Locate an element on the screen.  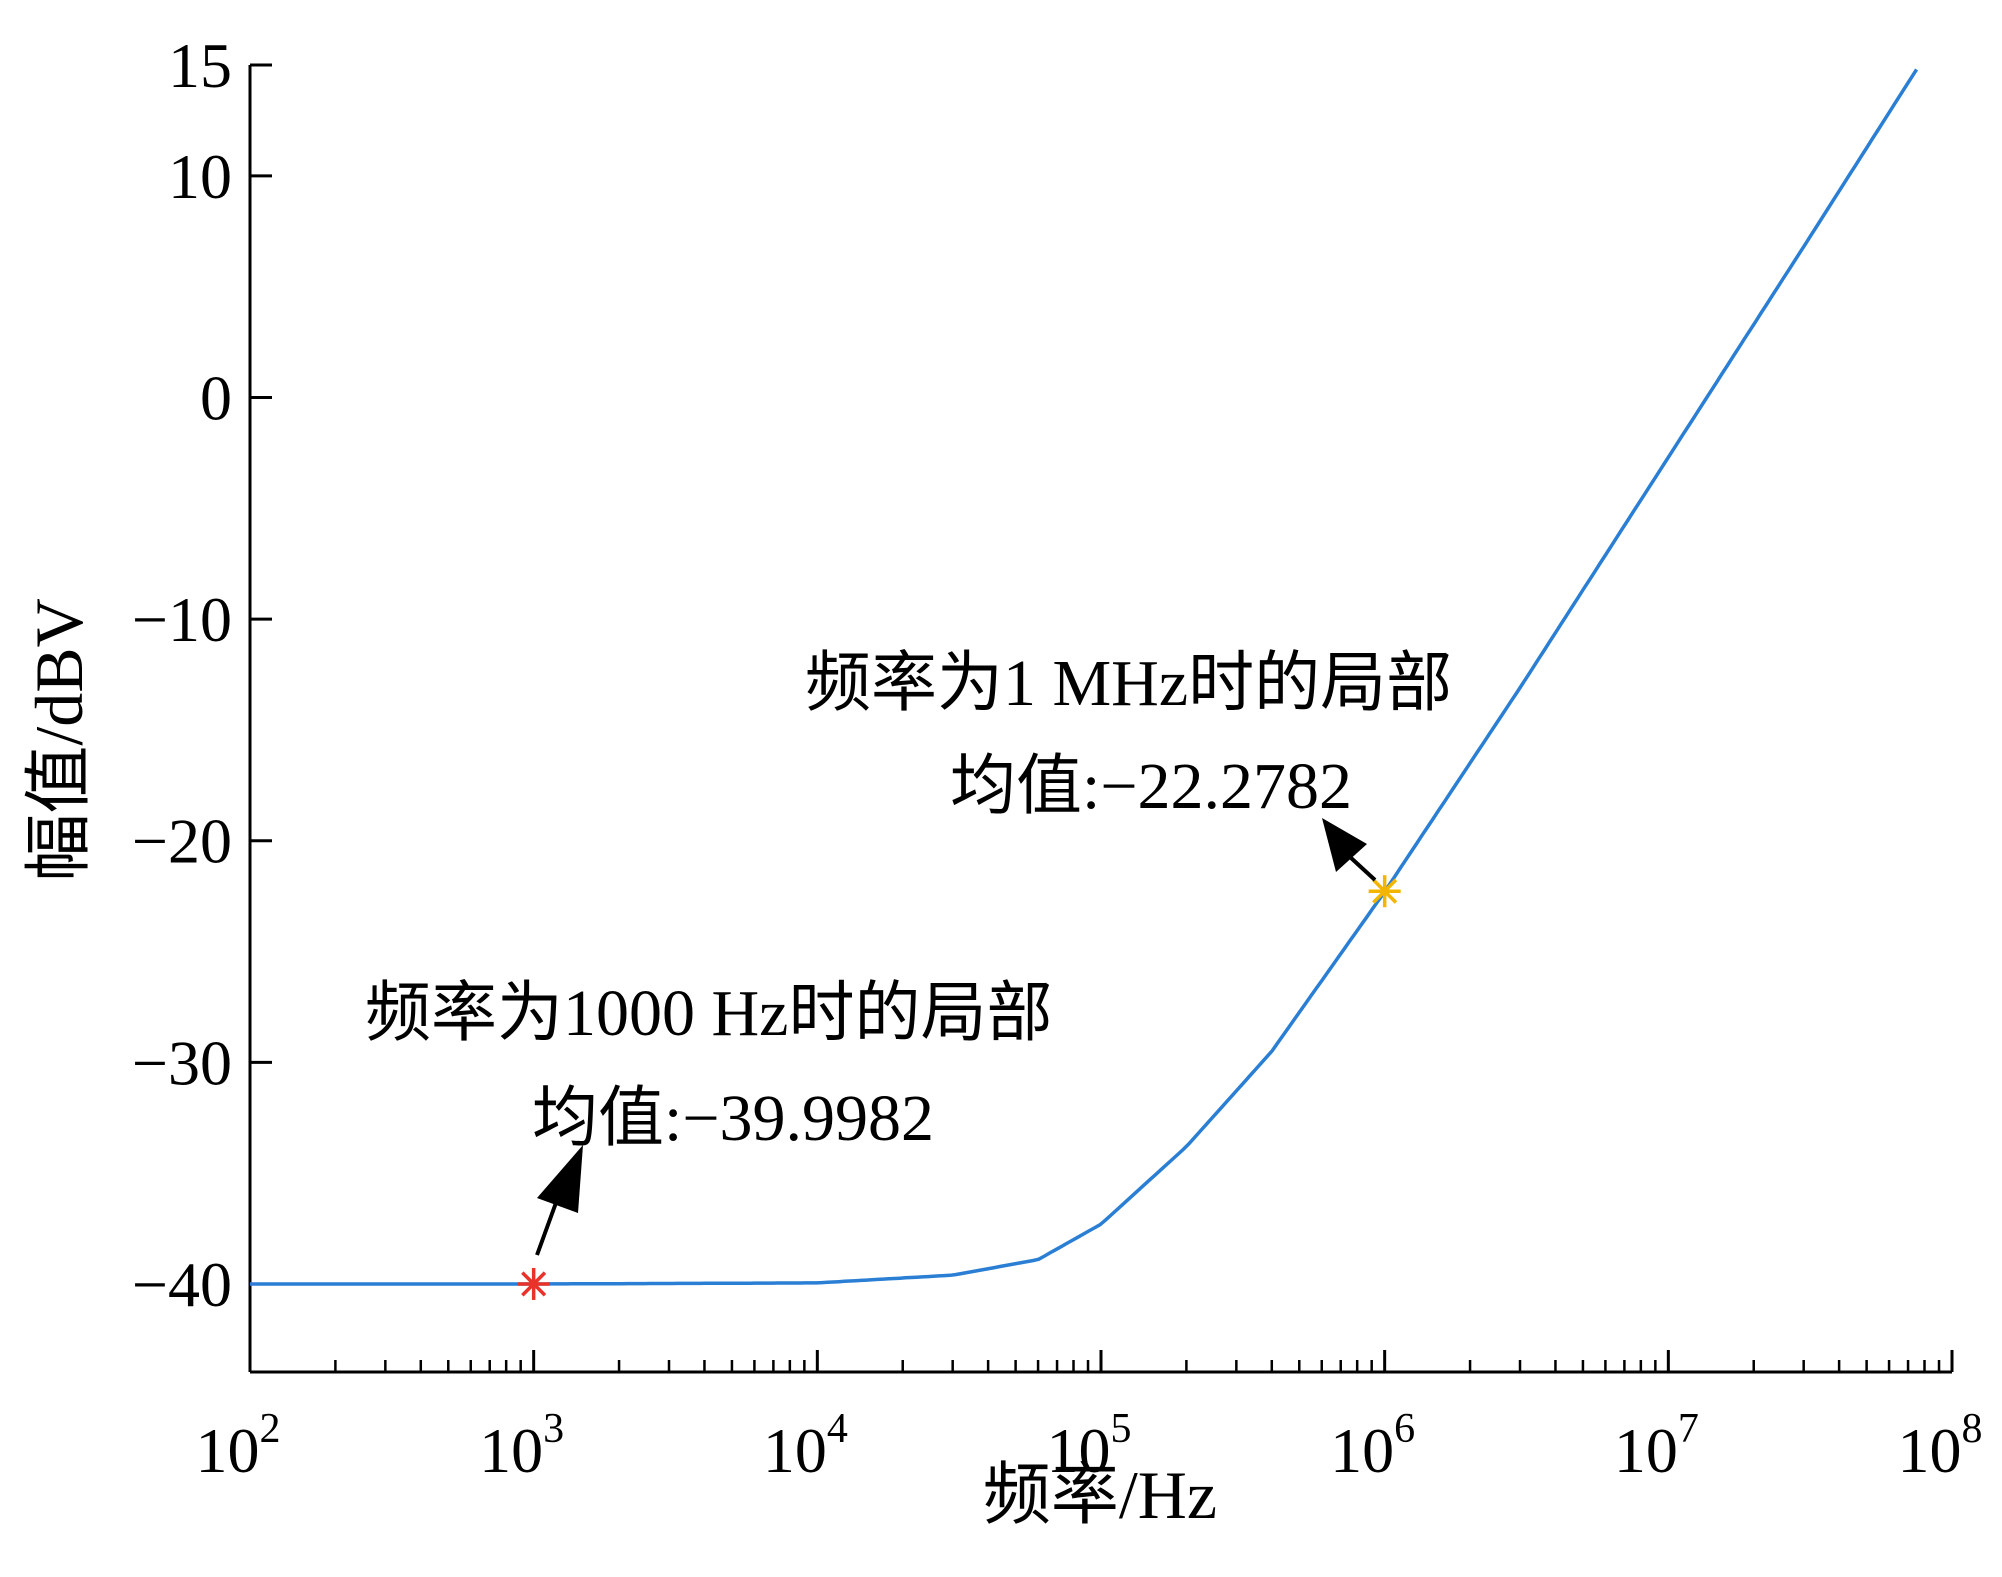
annotation-1-line2: 均值:−39.9982 is located at coordinates (733, 1118).